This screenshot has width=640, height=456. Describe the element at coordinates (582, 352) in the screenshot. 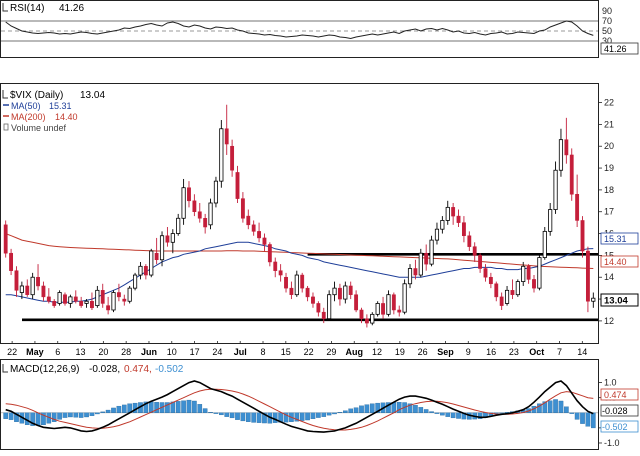

I see `x-day-label: 14` at that location.